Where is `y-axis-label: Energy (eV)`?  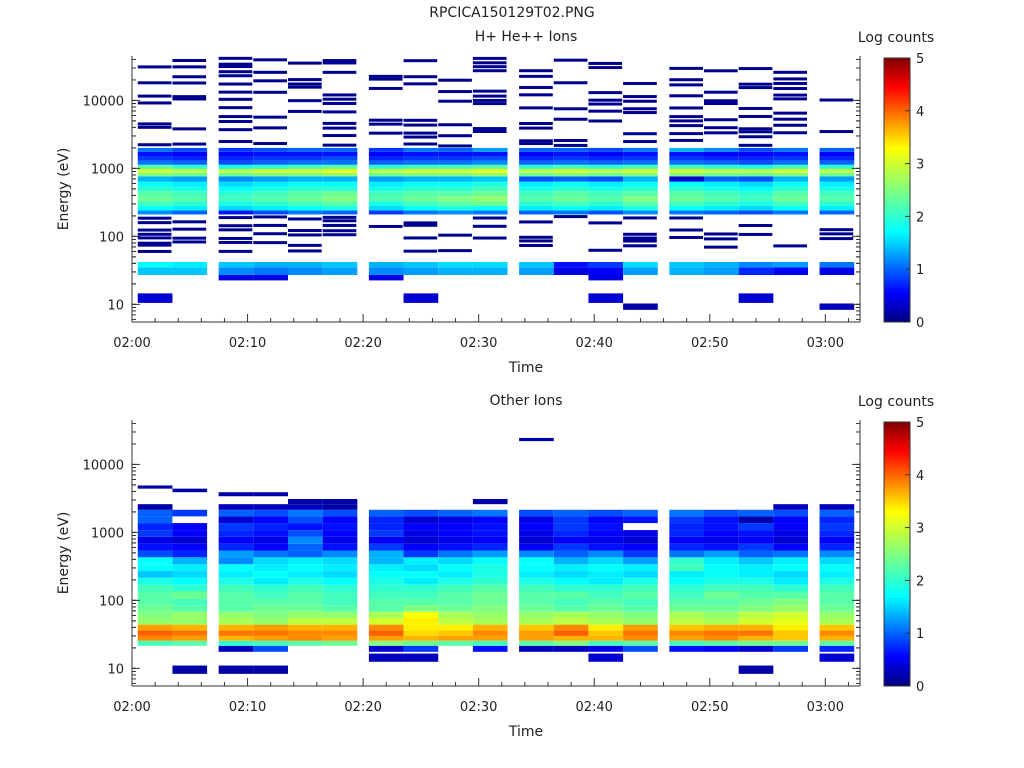
y-axis-label: Energy (eV) is located at coordinates (64, 553).